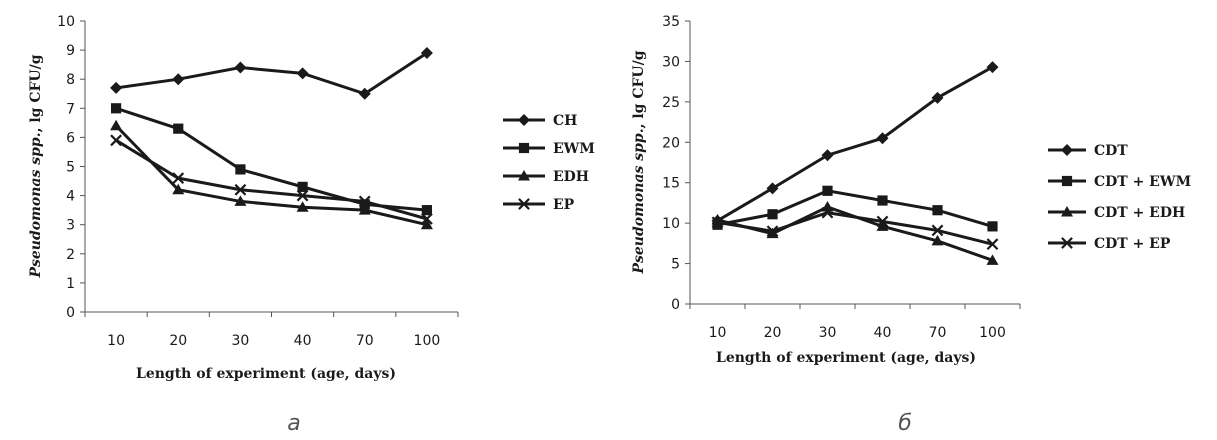 Image resolution: width=1217 pixels, height=440 pixels. I want to click on legend-label: CH, so click(565, 121).